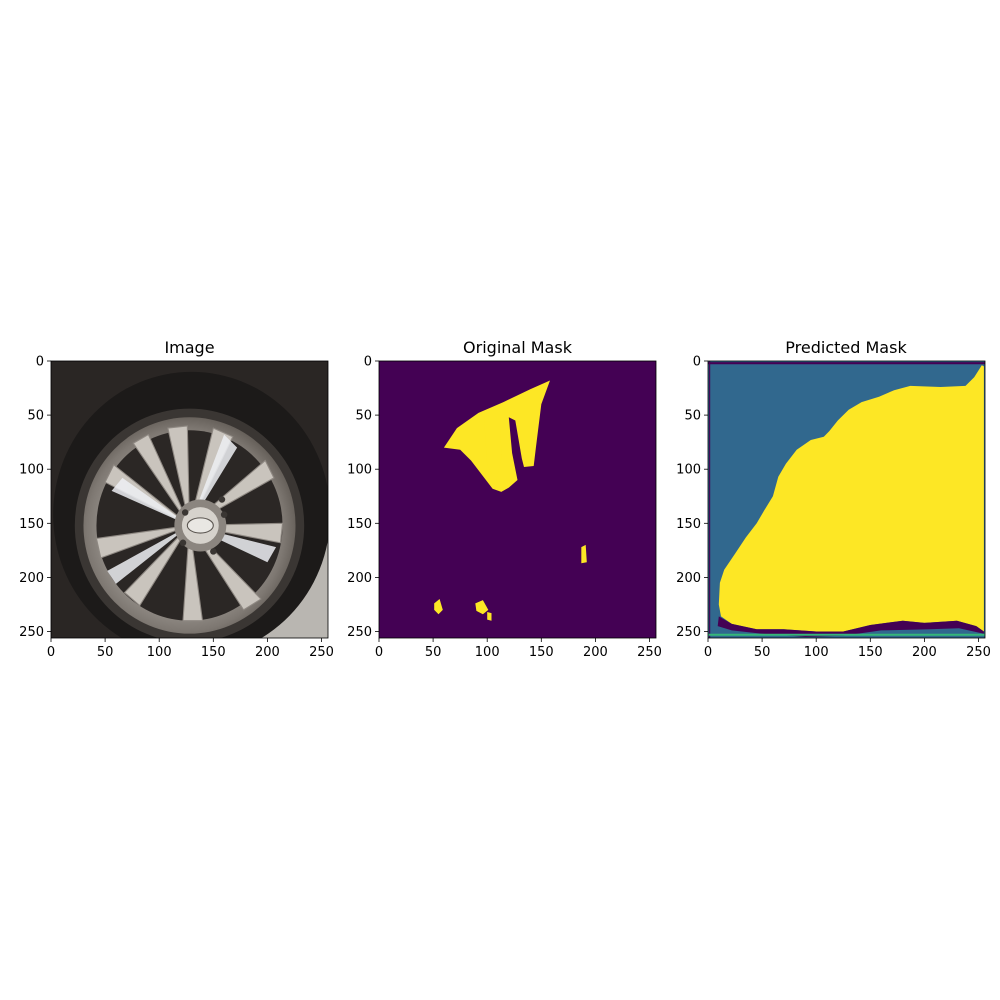 This screenshot has height=1000, width=1000. Describe the element at coordinates (321, 652) in the screenshot. I see `image-xtick-label: 250` at that location.